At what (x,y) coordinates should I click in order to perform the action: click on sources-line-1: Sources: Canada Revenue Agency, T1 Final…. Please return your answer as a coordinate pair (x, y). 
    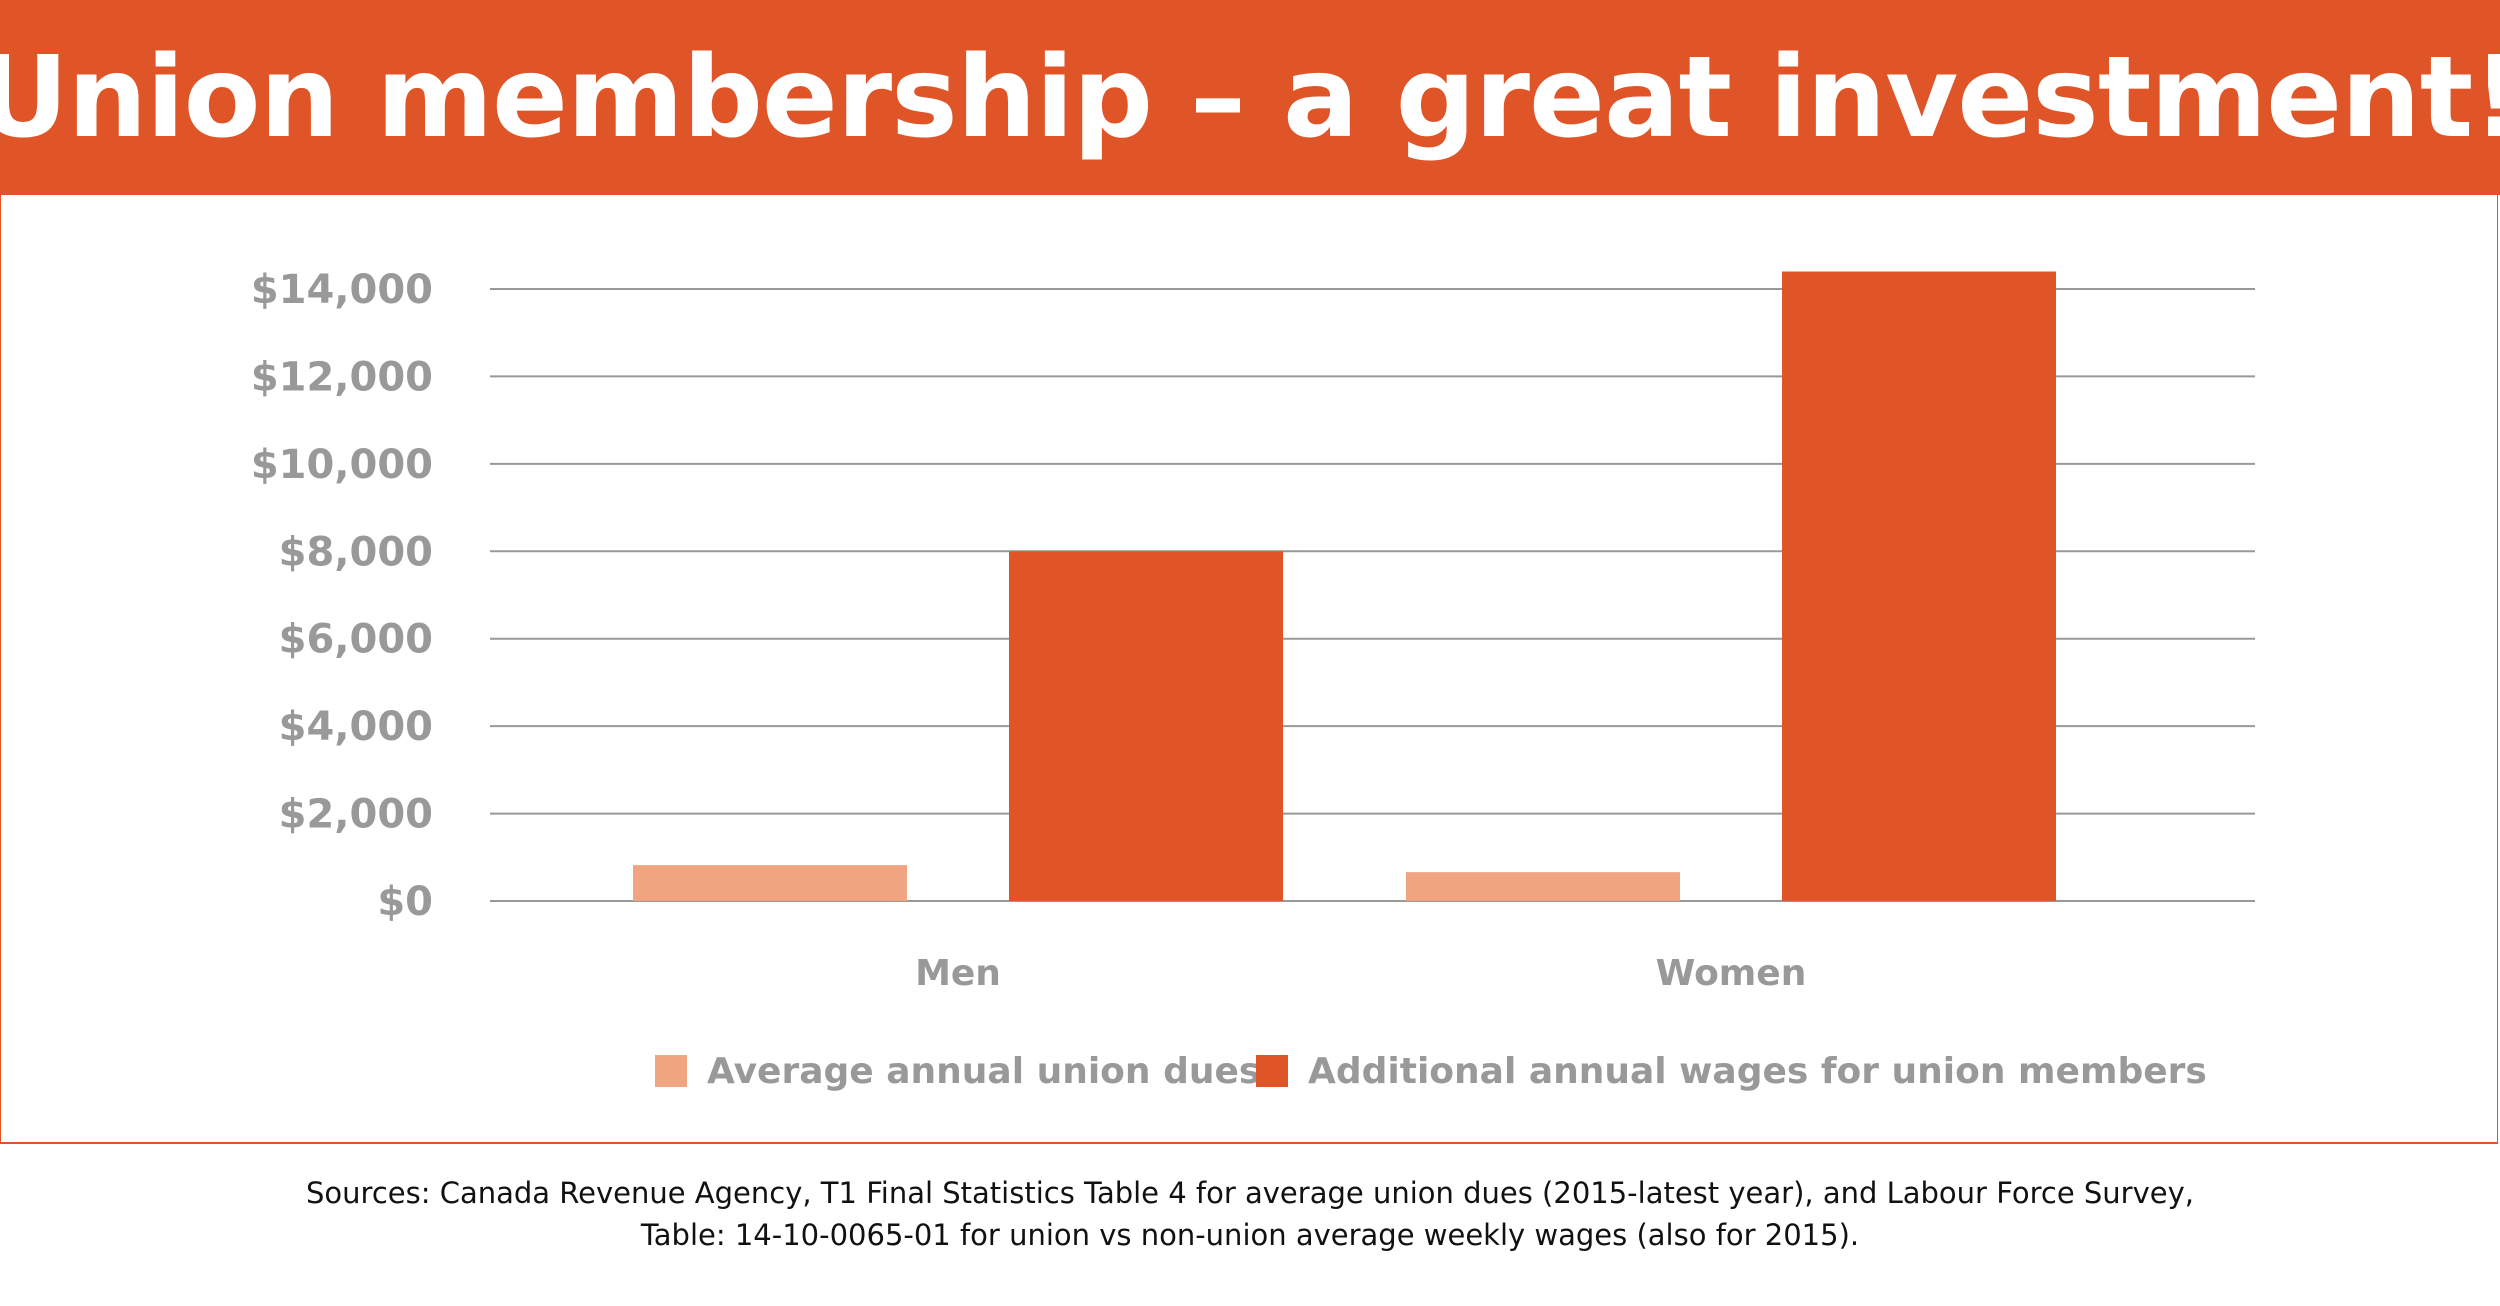
    Looking at the image, I should click on (1250, 1193).